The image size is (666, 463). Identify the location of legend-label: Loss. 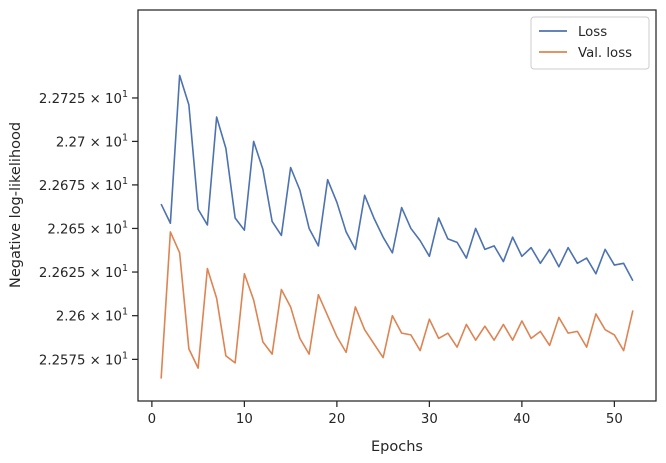
(592, 32).